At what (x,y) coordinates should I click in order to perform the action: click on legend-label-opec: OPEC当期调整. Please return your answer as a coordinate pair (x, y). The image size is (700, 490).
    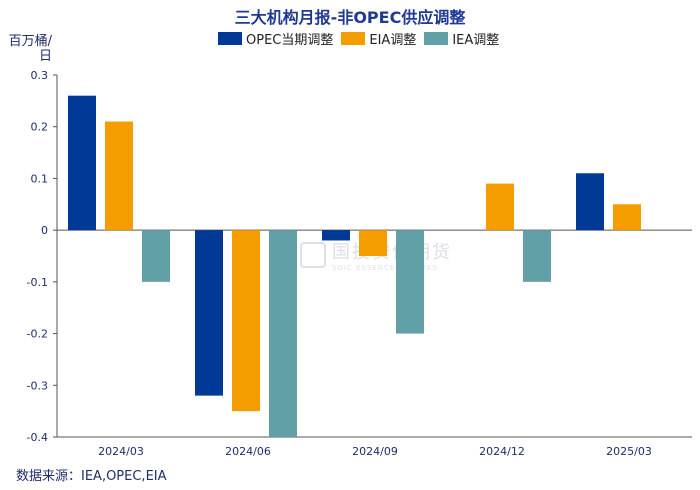
    Looking at the image, I should click on (290, 40).